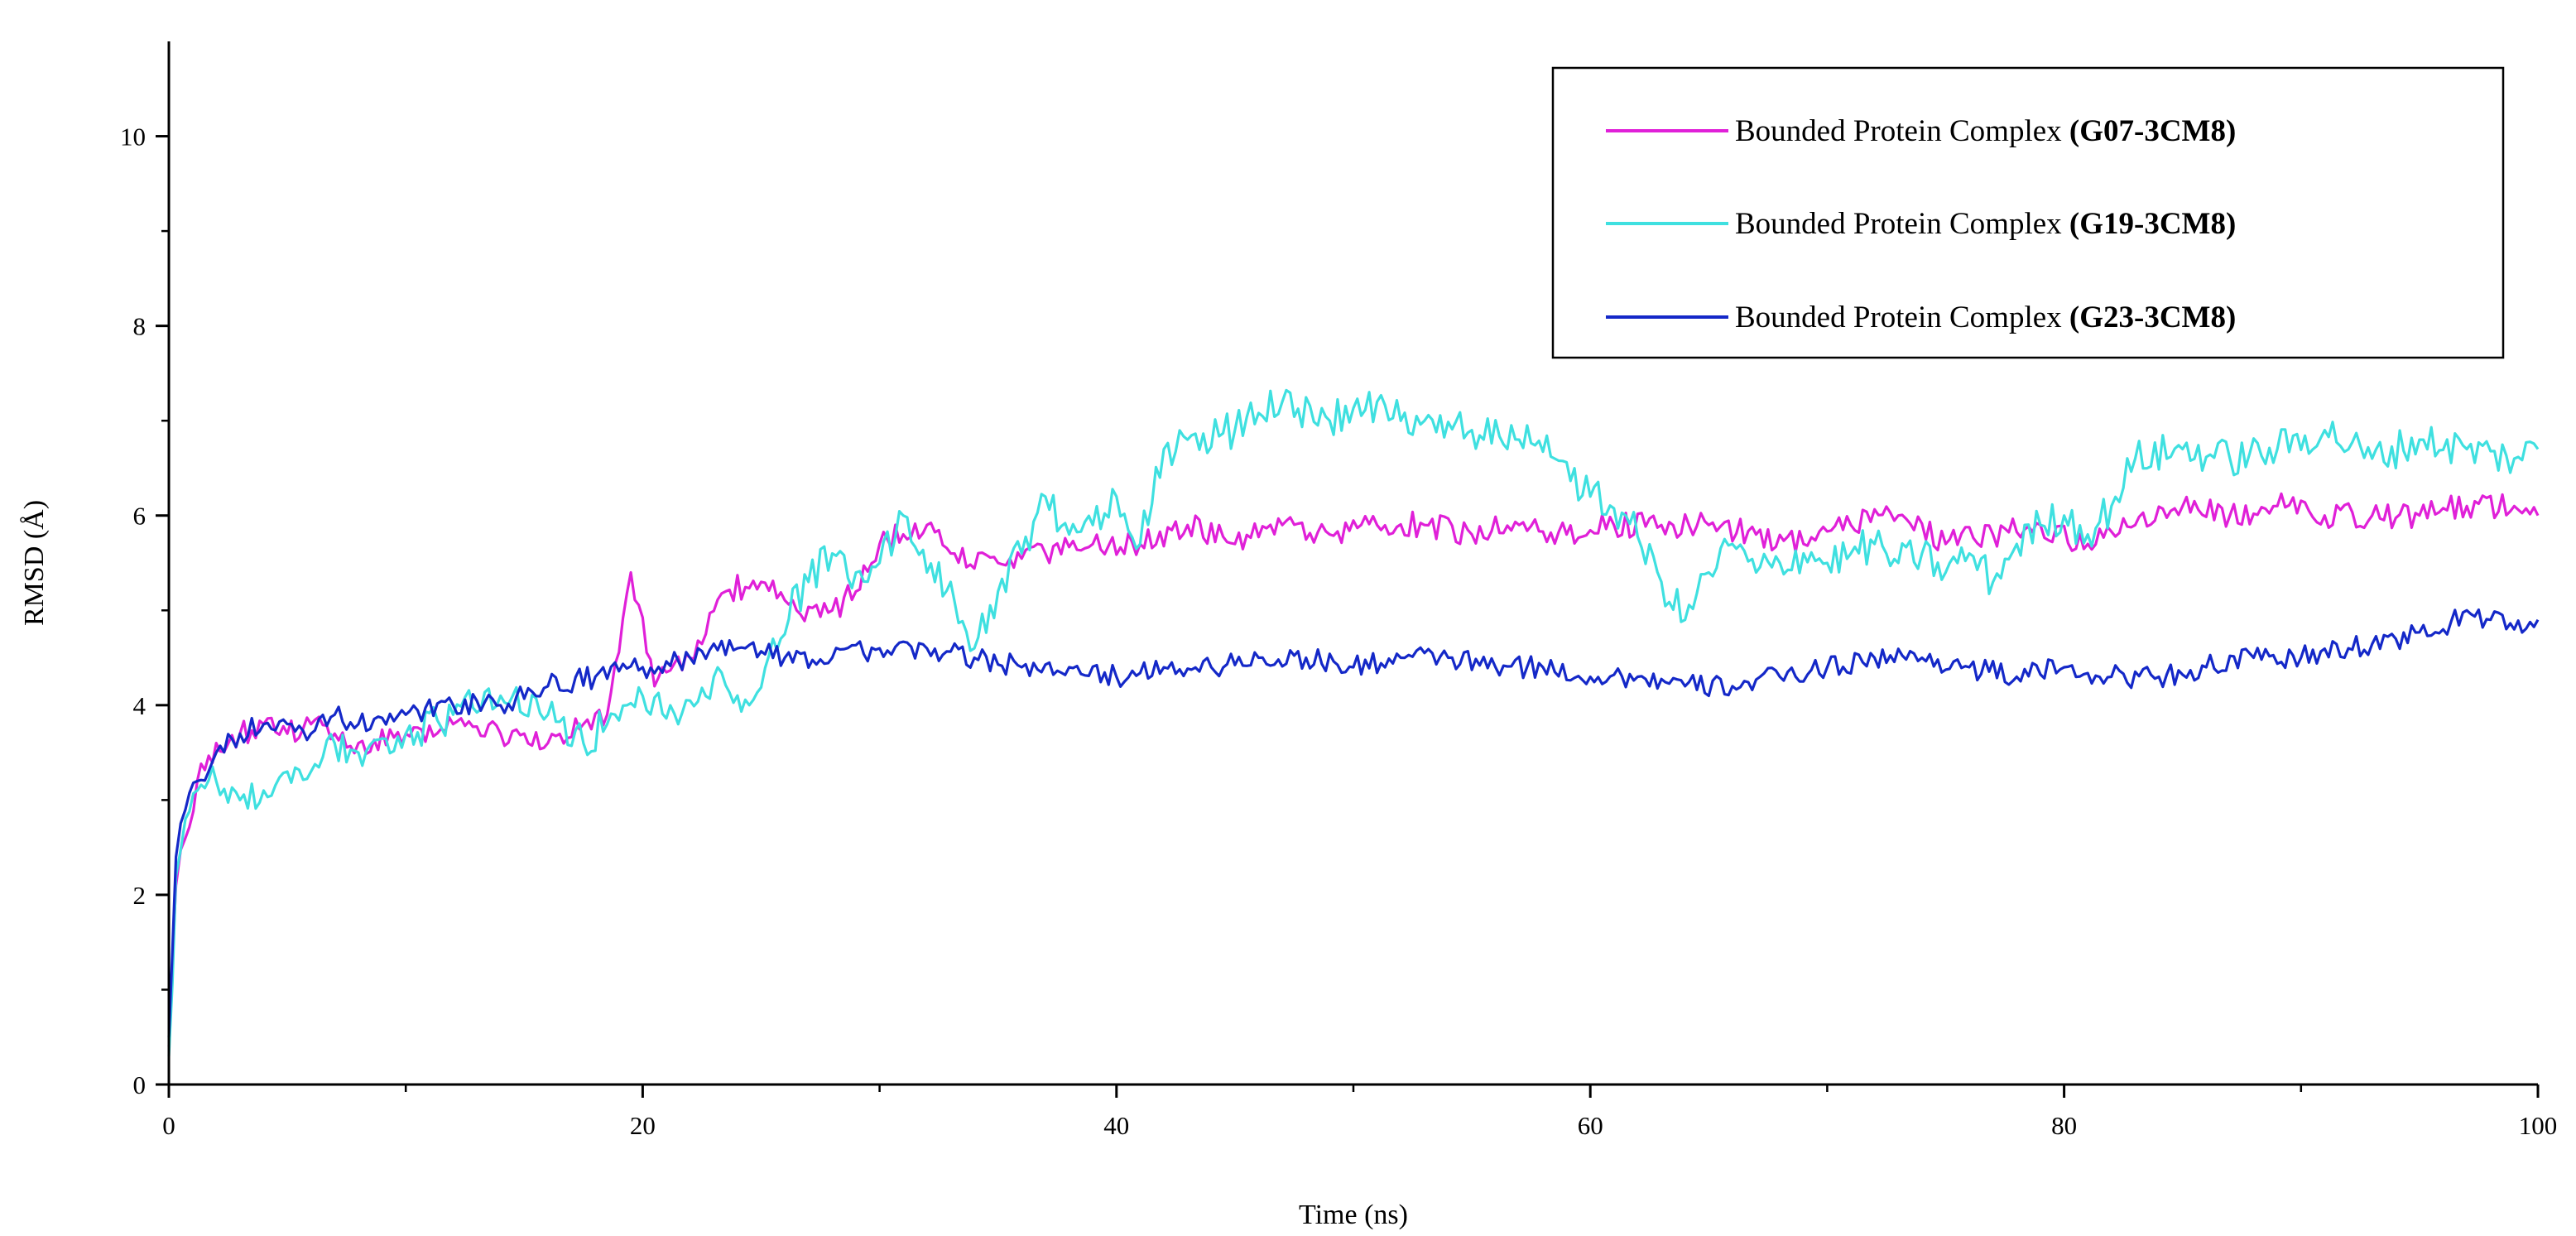 This screenshot has width=2576, height=1236. I want to click on y-tick-label-0: 0, so click(140, 1084).